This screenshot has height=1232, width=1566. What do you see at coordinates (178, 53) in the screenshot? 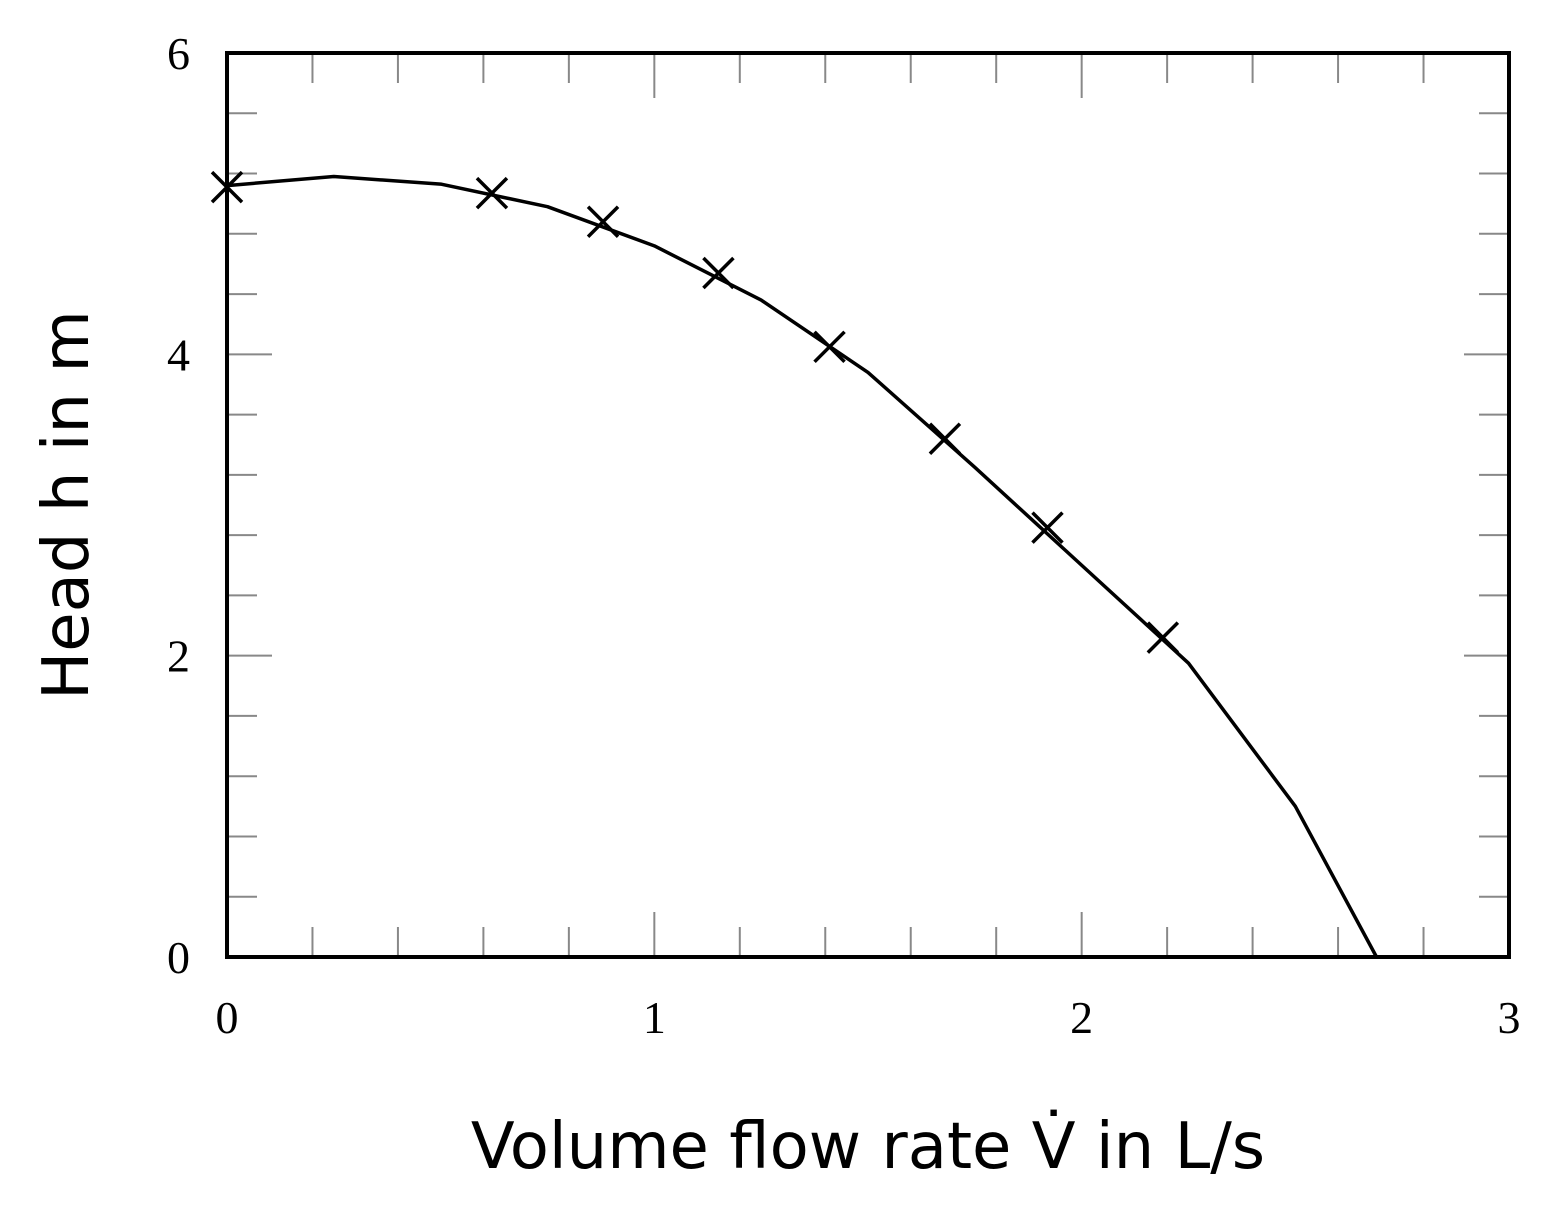
I see `y-tick-label: 6` at bounding box center [178, 53].